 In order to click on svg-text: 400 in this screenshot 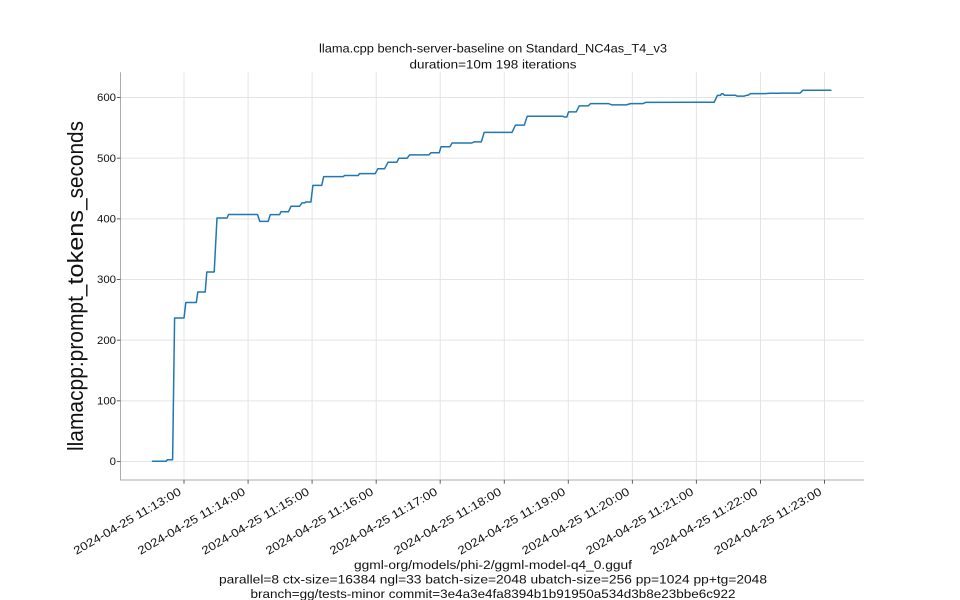, I will do `click(106, 220)`.